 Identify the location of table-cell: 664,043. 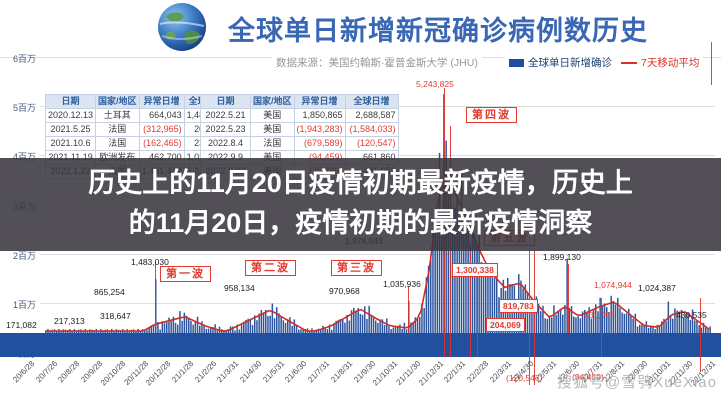
(161, 115).